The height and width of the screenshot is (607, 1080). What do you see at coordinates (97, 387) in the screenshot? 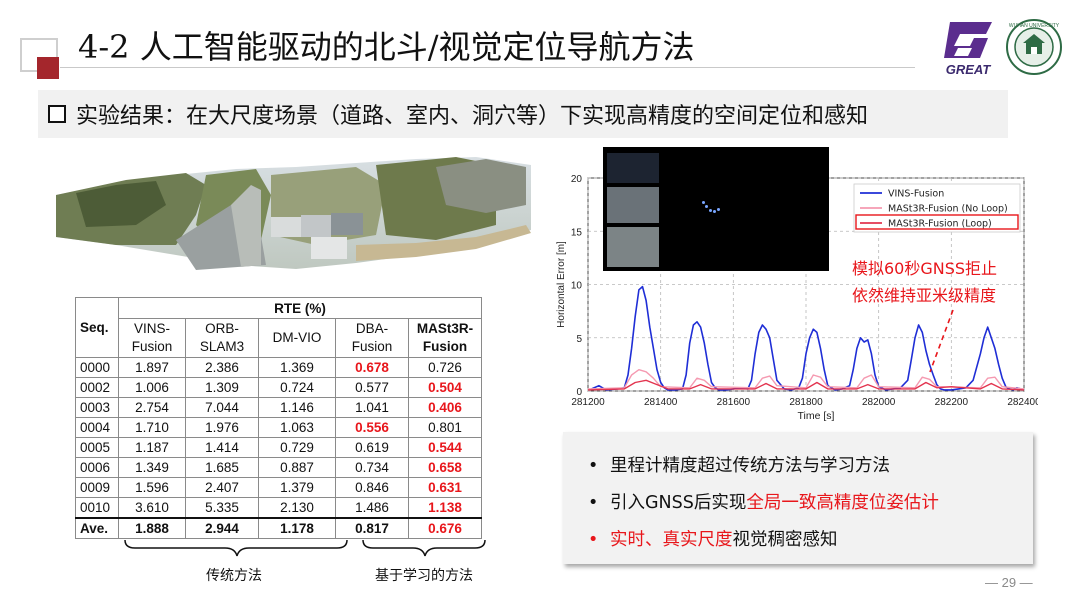
I see `seq-cell: 0002` at bounding box center [97, 387].